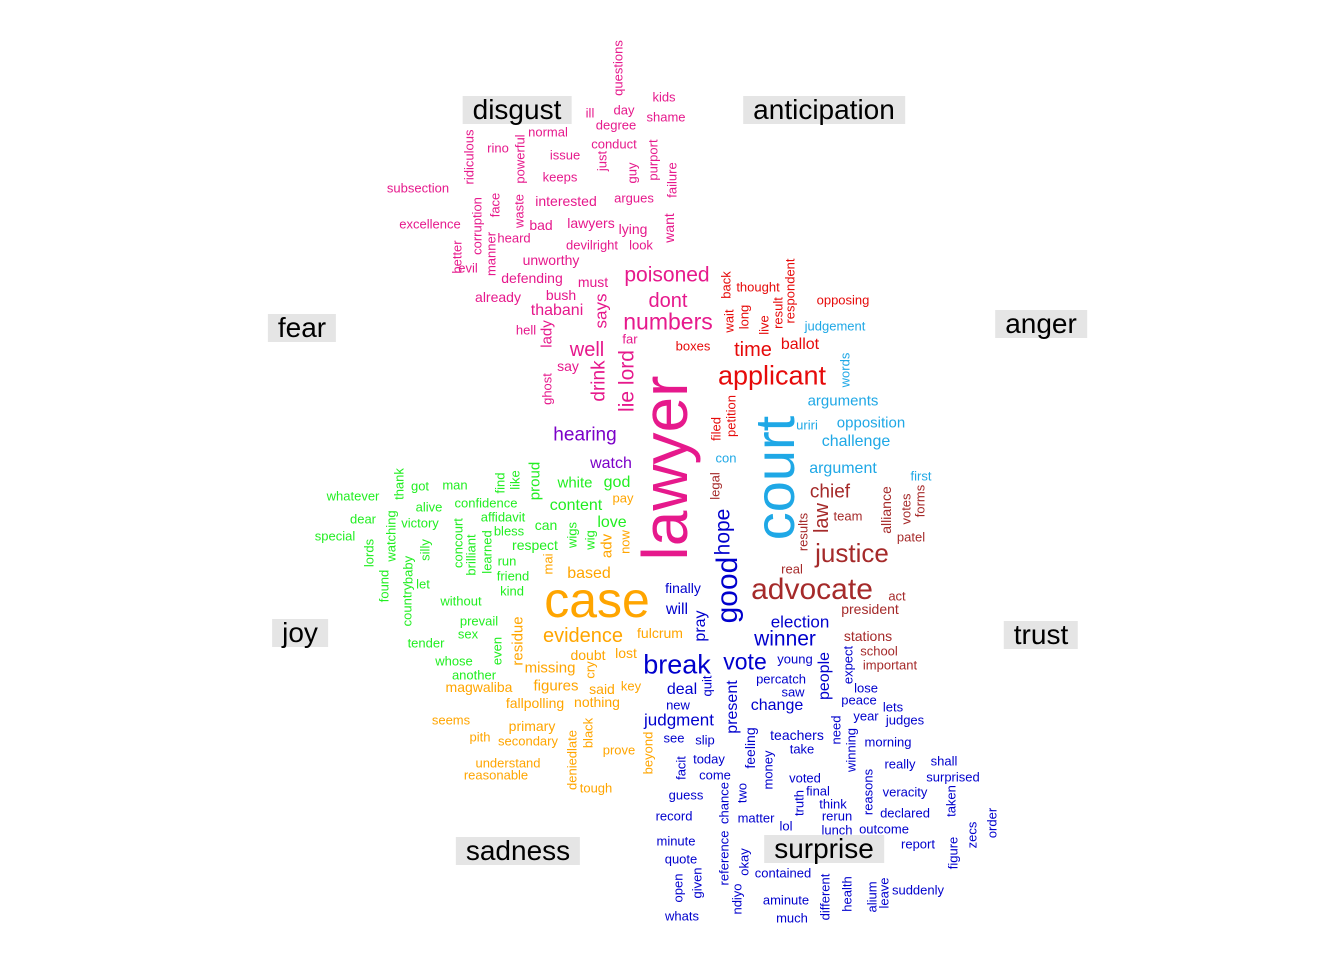 Image resolution: width=1344 pixels, height=960 pixels. I want to click on category-label-trust: trust, so click(1041, 635).